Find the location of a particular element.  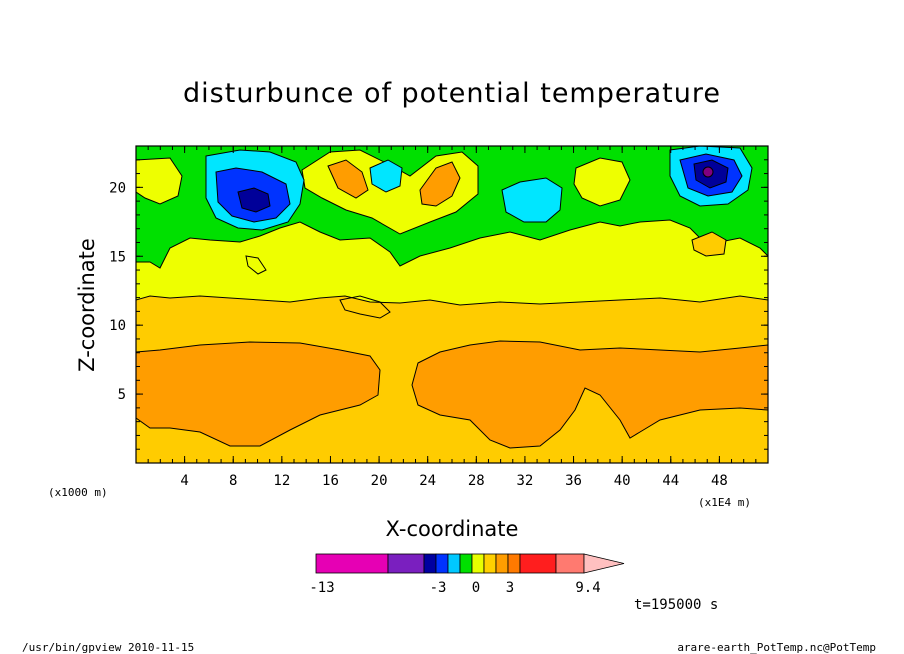

region-cyan-mid is located at coordinates (386, 176).